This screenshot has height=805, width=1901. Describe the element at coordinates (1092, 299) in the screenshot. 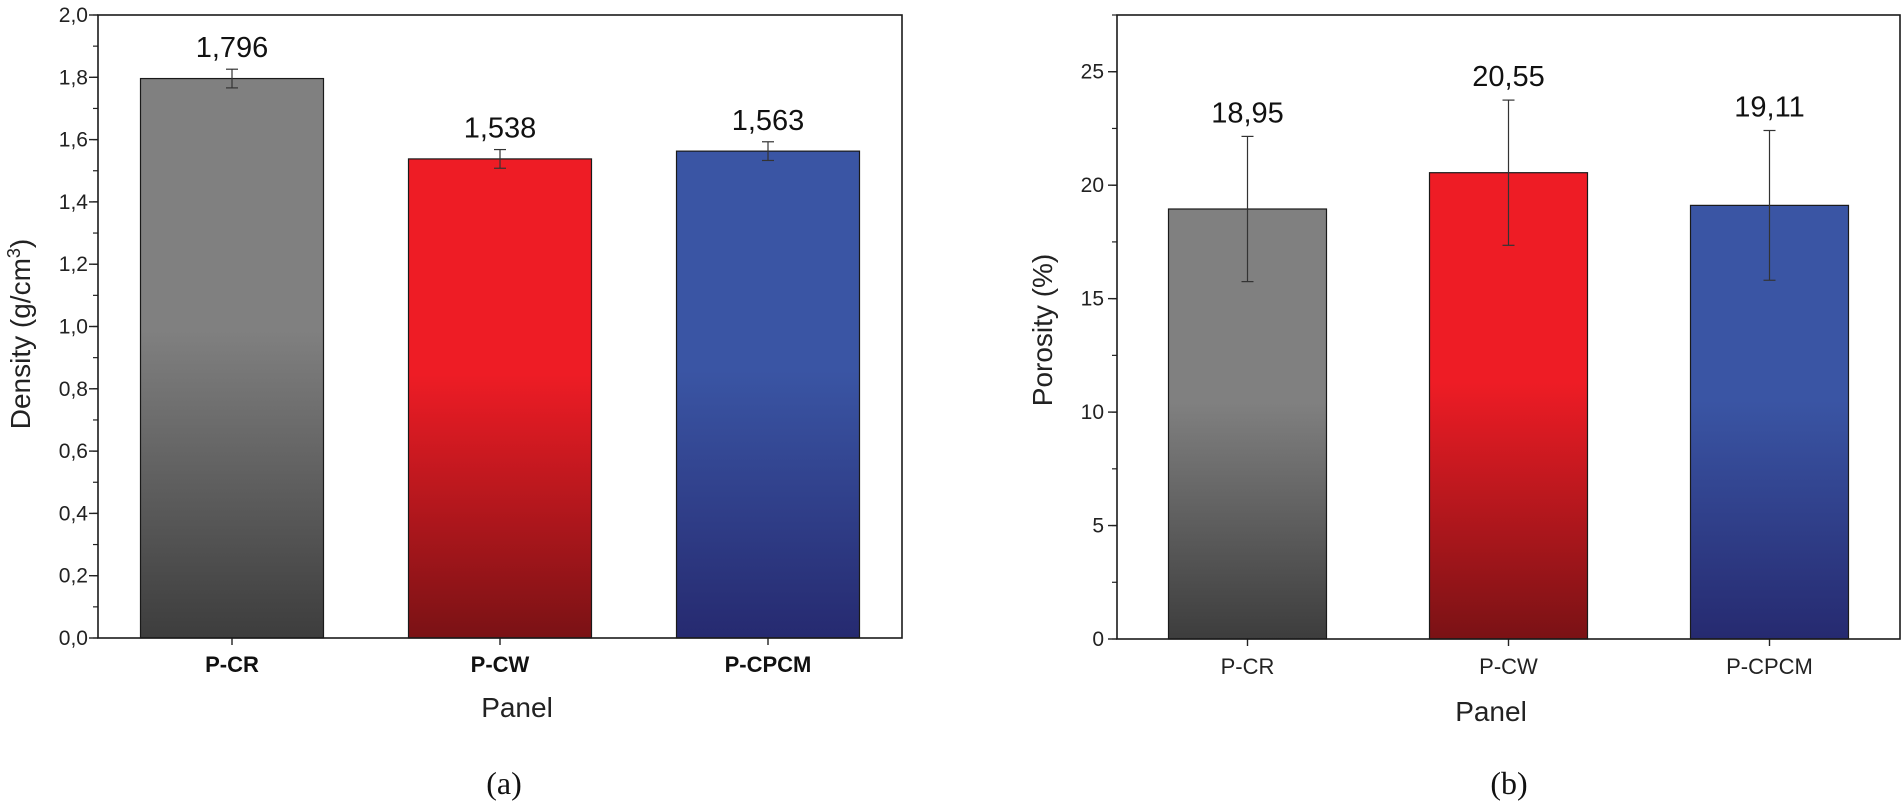

I see `y-tick-label: 15` at that location.